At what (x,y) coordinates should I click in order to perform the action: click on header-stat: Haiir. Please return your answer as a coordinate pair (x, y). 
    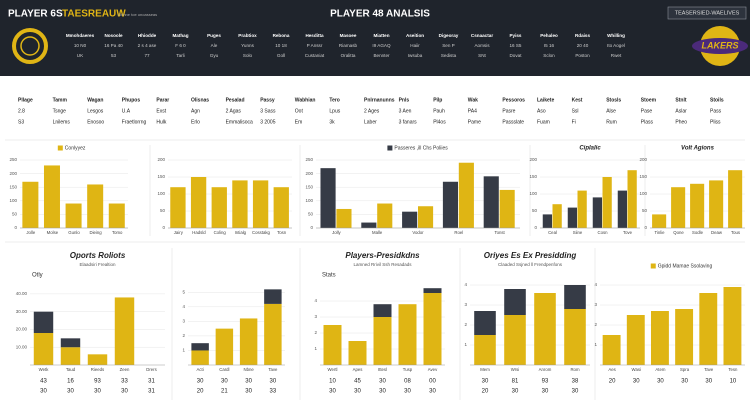
    Looking at the image, I should click on (415, 45).